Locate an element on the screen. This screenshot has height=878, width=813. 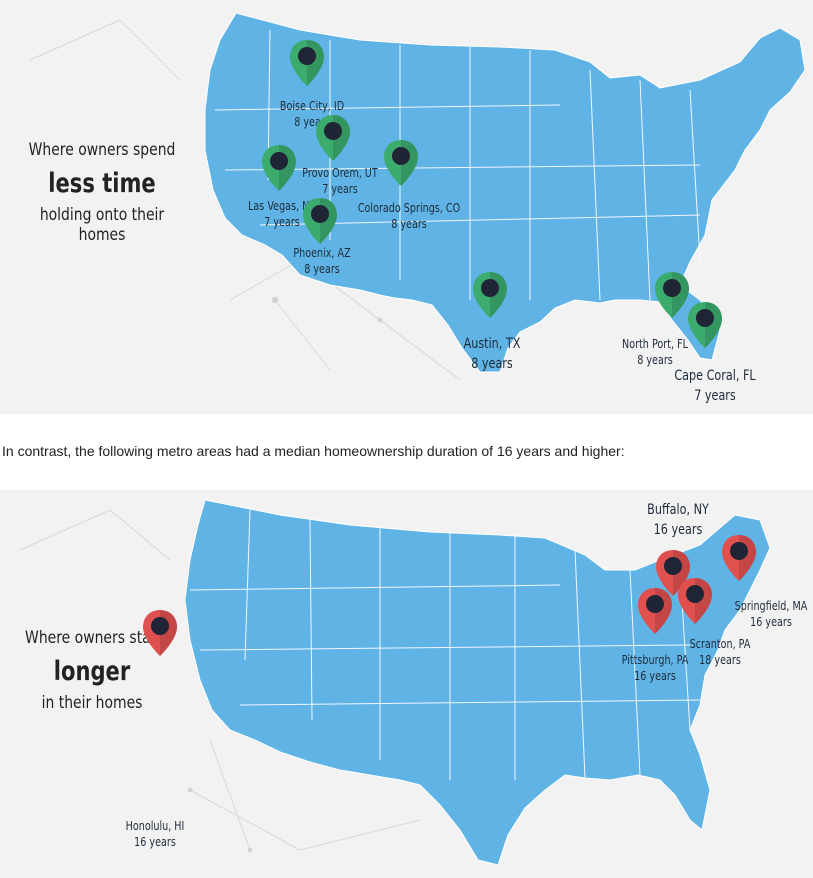
city-label: Boise City, ID 8 years is located at coordinates (312, 114).